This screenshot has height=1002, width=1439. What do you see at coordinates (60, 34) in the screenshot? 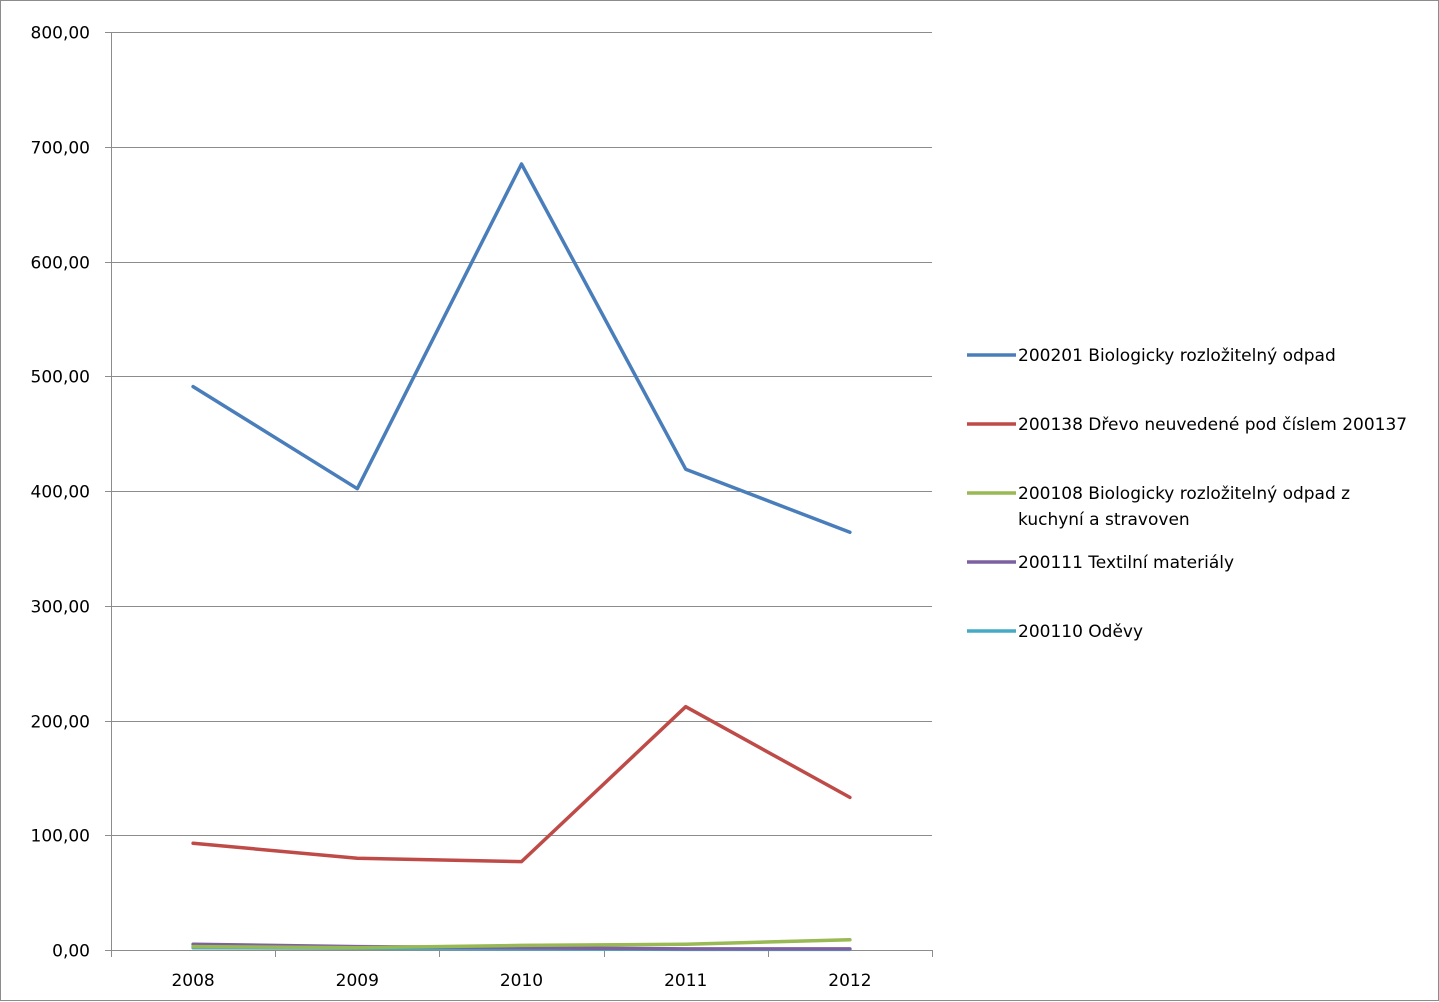
I see `y-tick-label: 800,00` at bounding box center [60, 34].